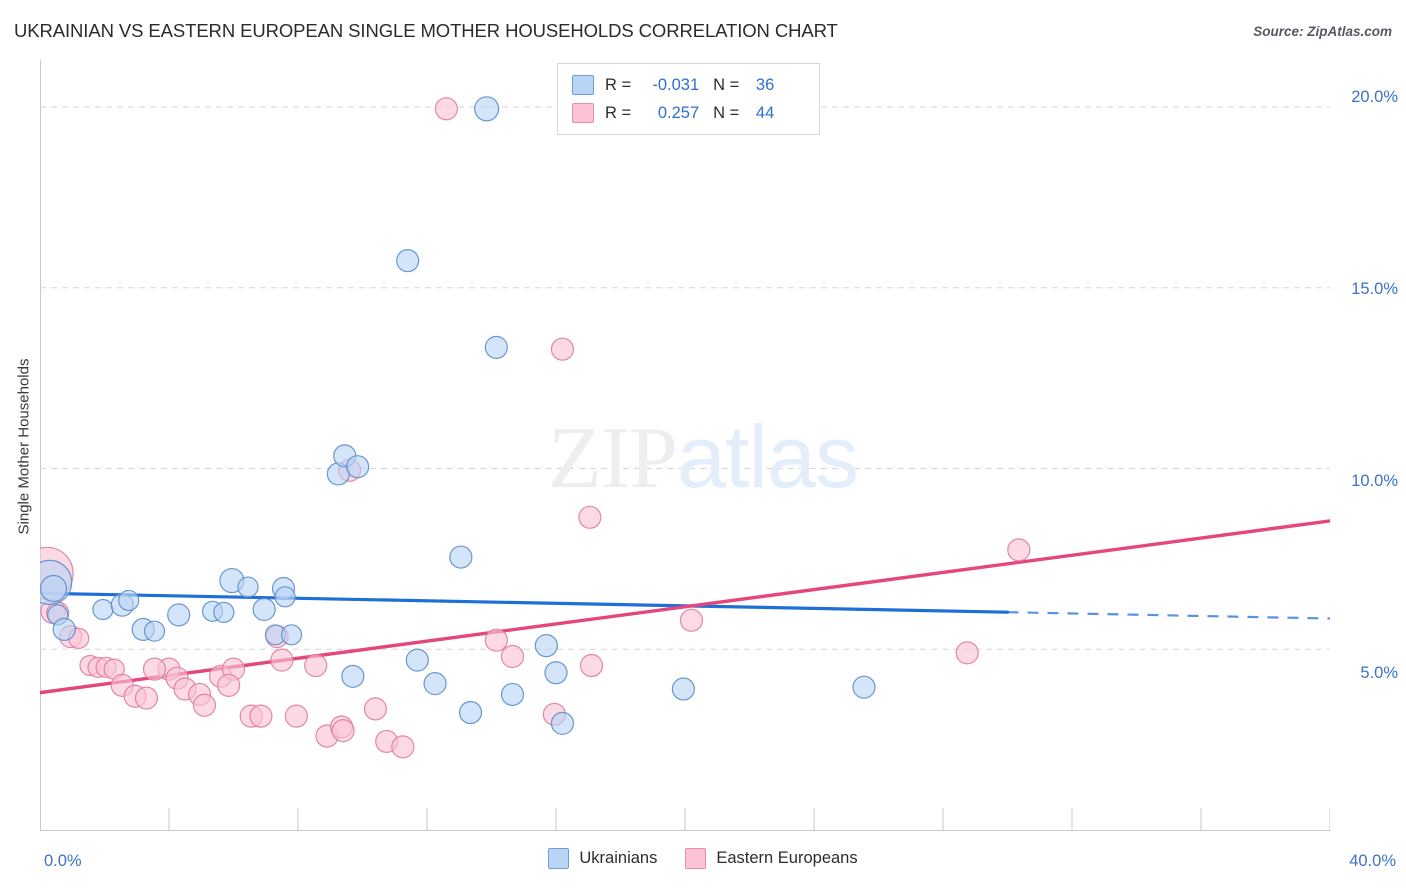  I want to click on r-value-blue: -0.031, so click(676, 84).